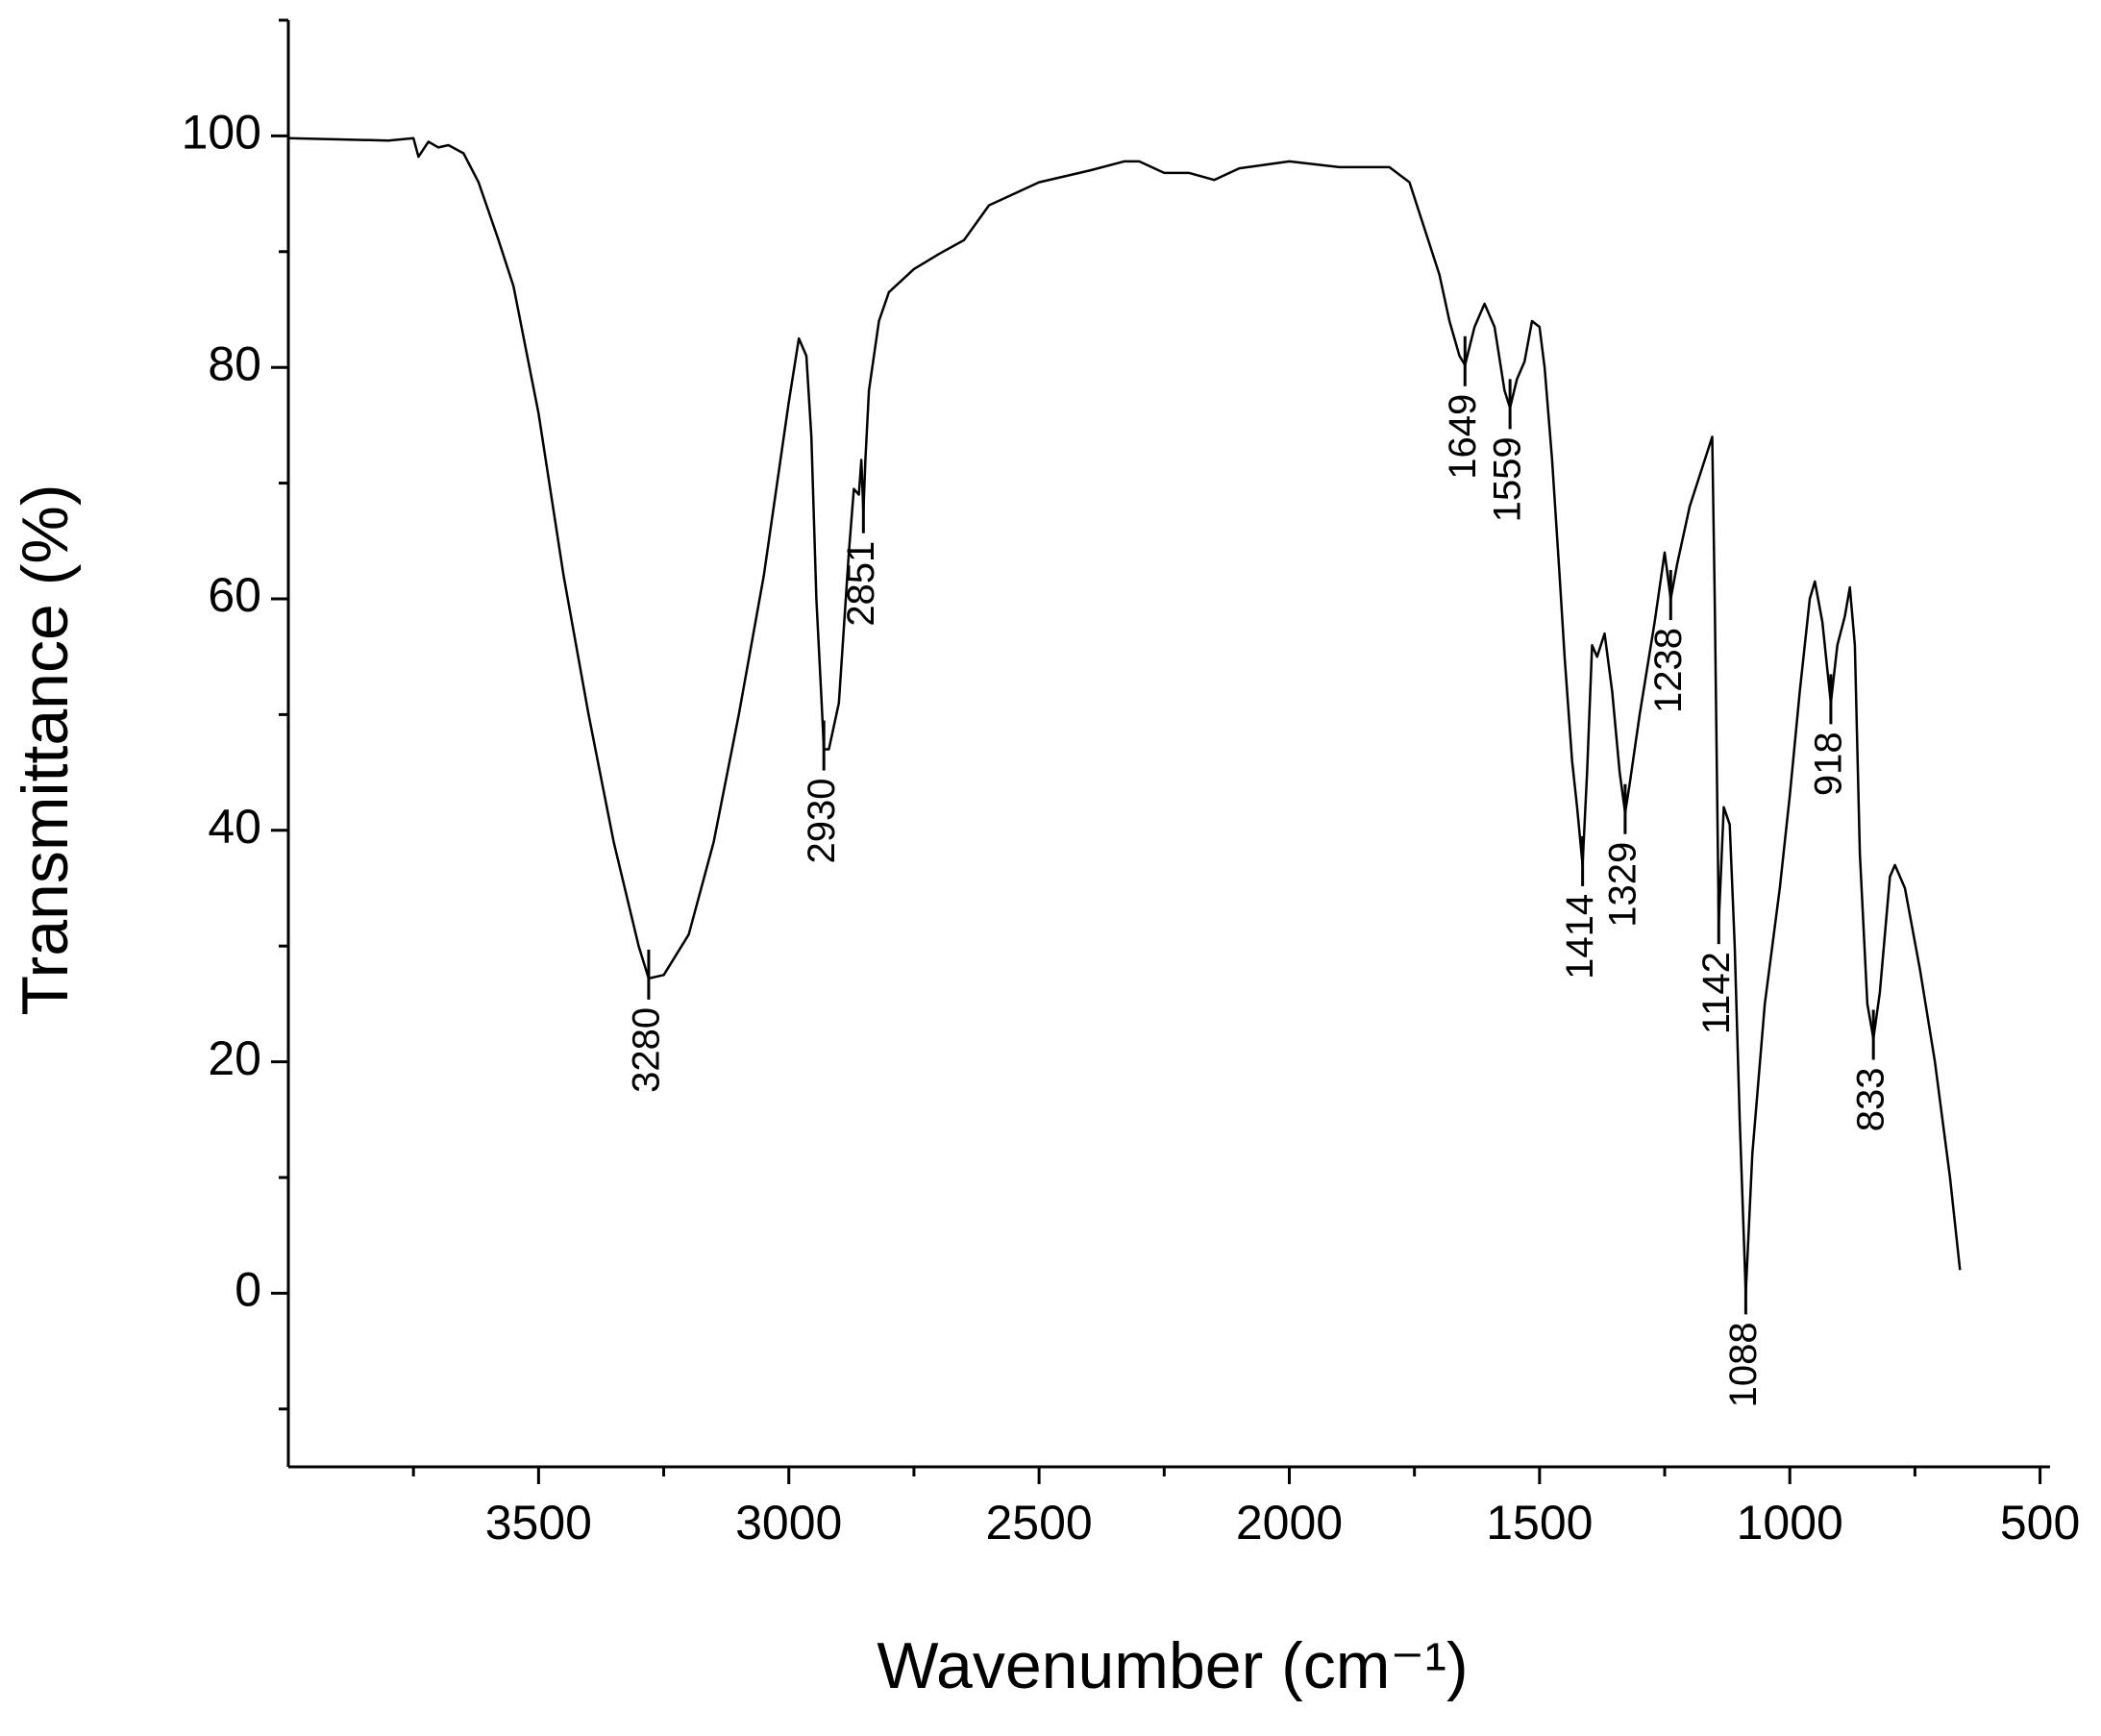  Describe the element at coordinates (1622, 885) in the screenshot. I see `peak-label: 1329` at that location.